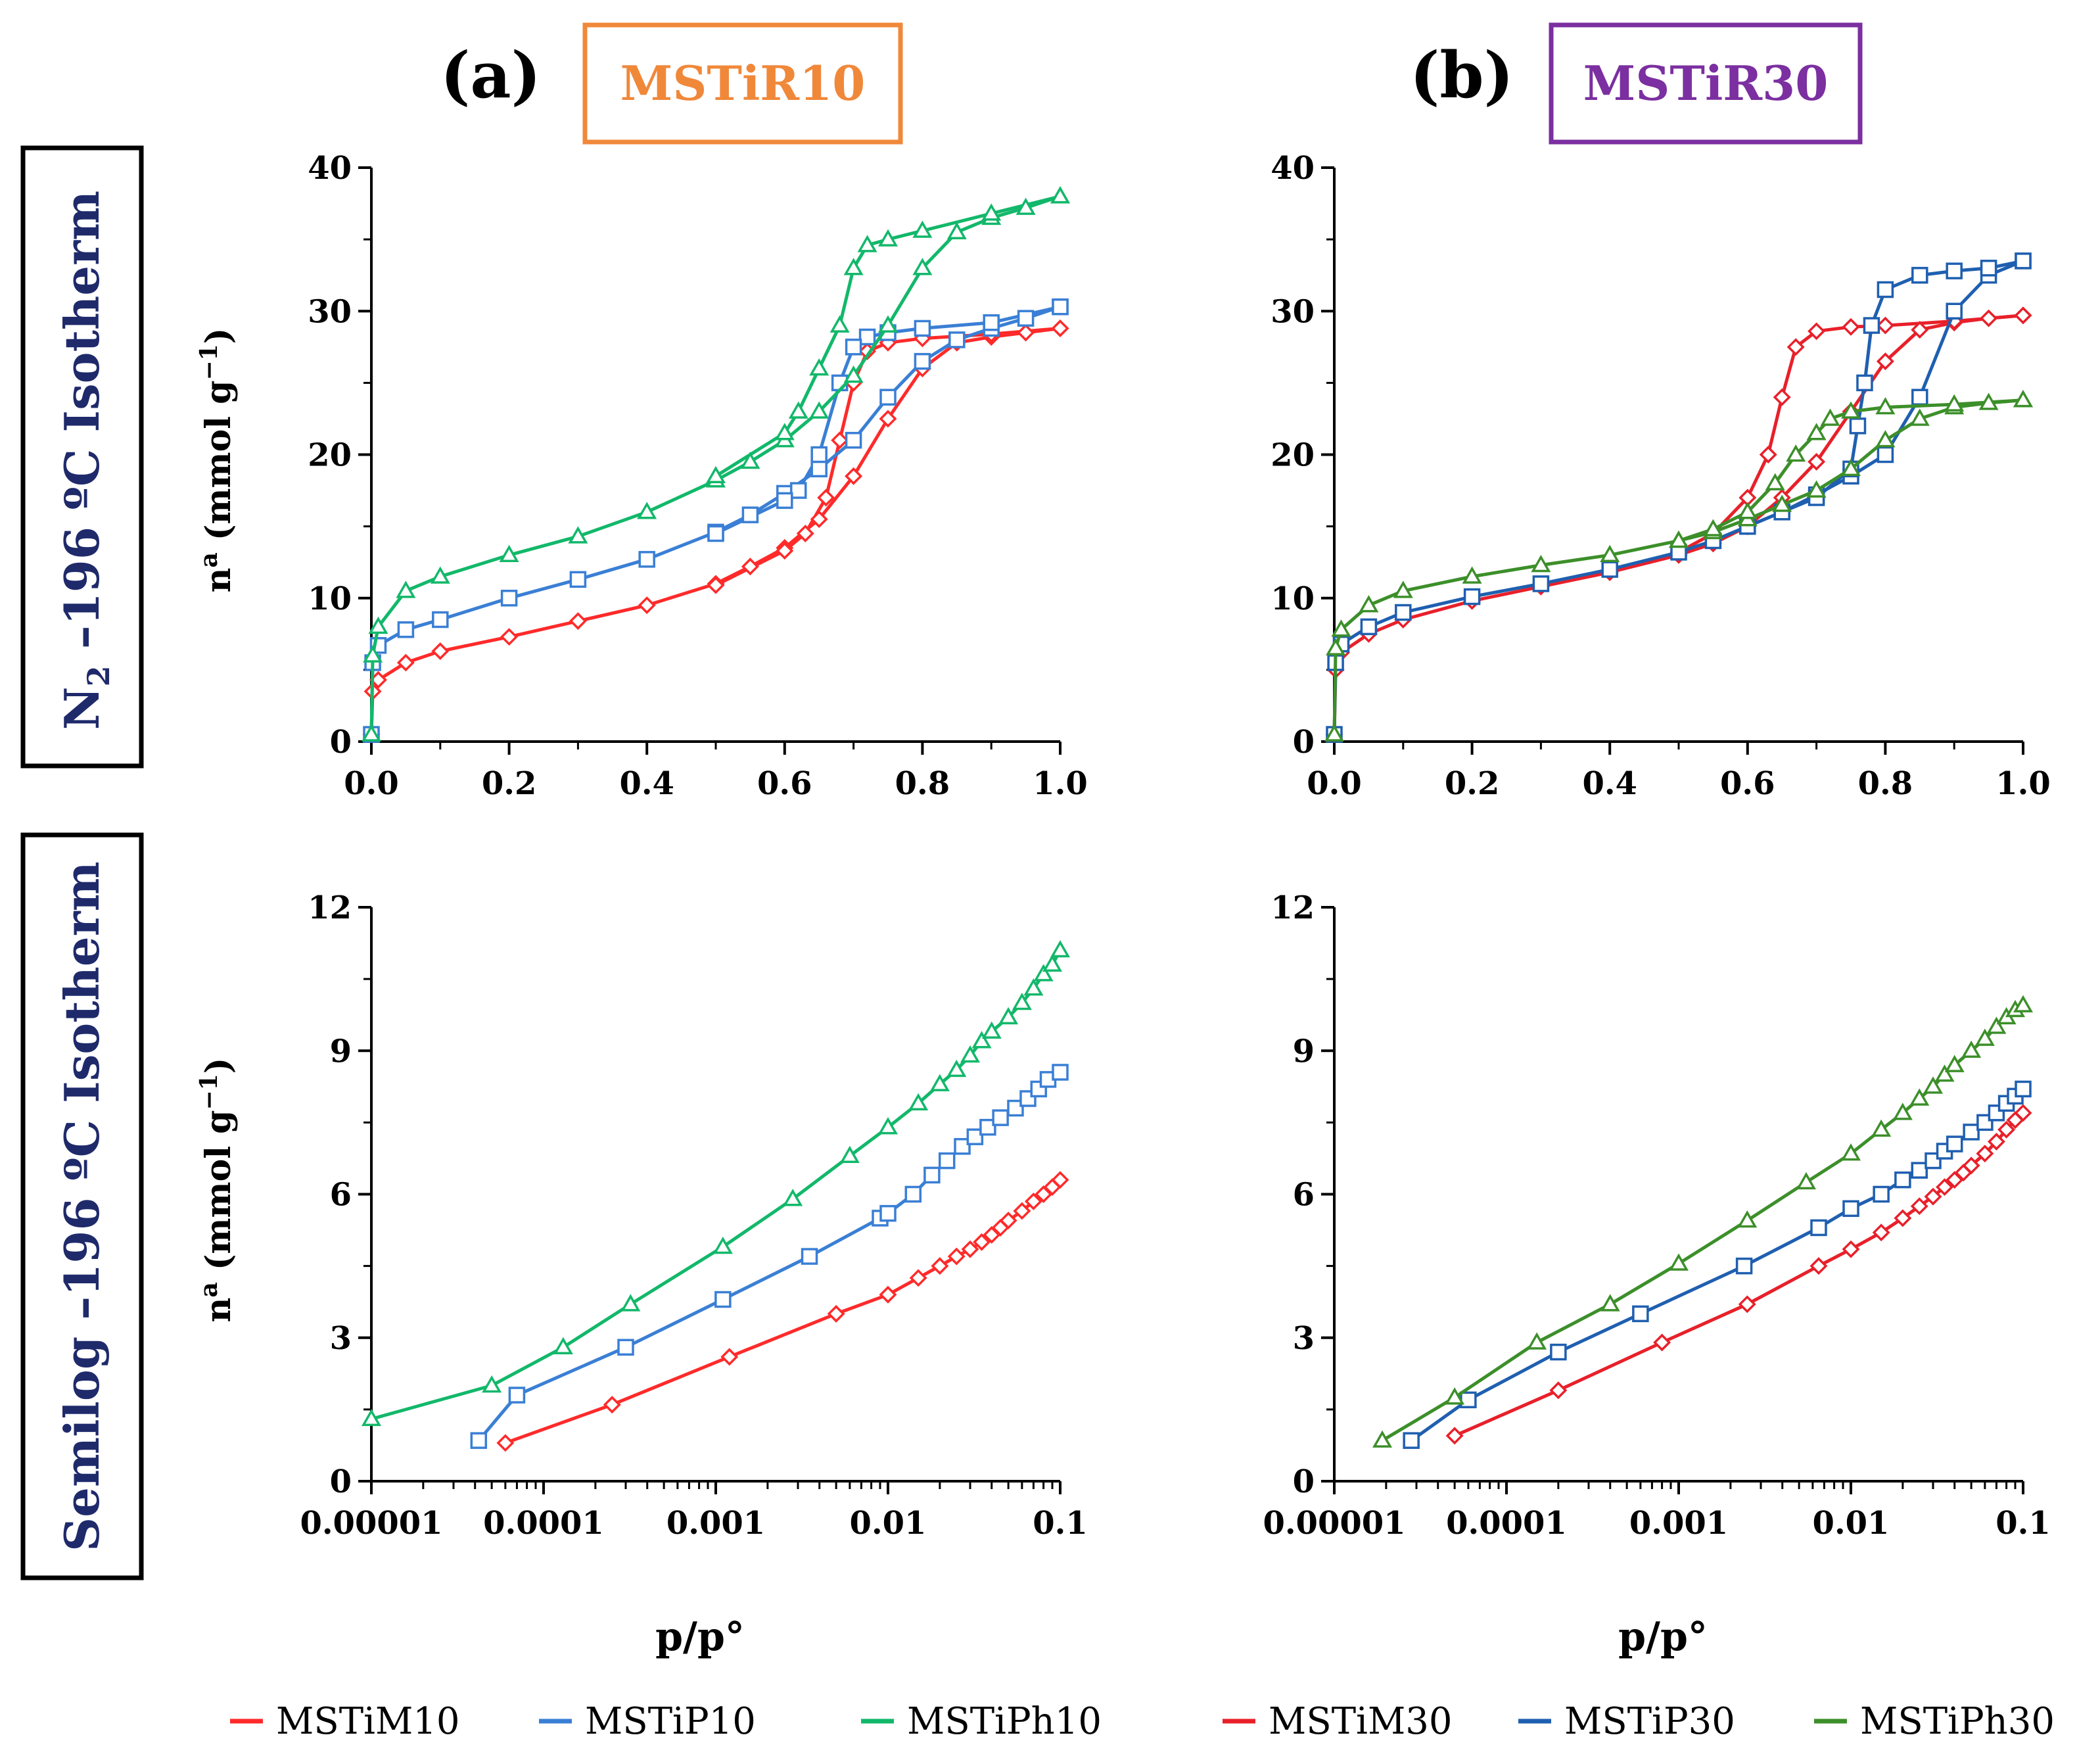 This screenshot has height=1756, width=2100. Describe the element at coordinates (1706, 83) in the screenshot. I see `panel-b-title: MSTiR30` at that location.